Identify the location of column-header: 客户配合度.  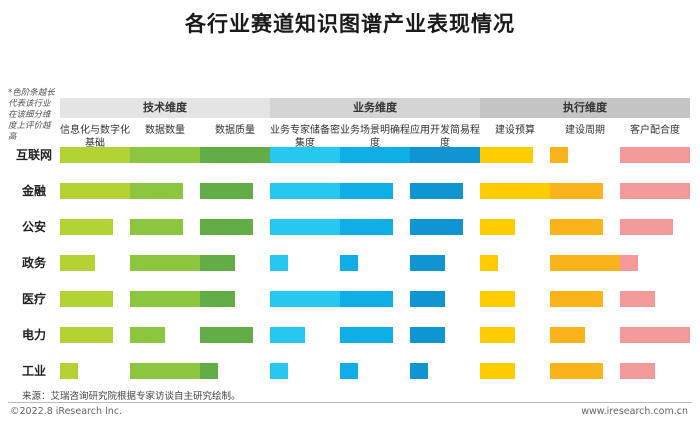
(655, 130).